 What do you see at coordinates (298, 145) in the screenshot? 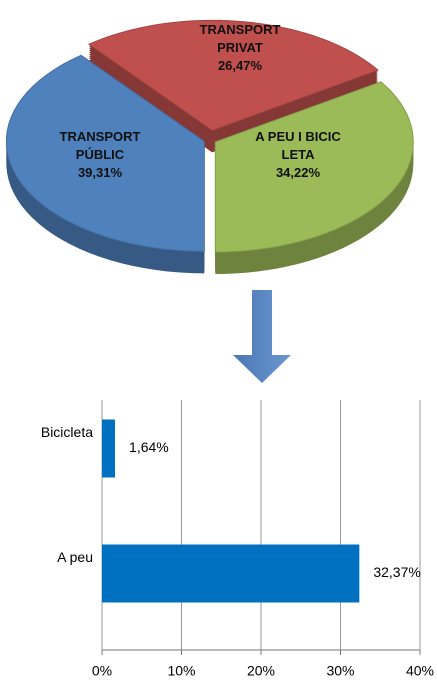
I see `category-label: A PEU I BICICLETA` at bounding box center [298, 145].